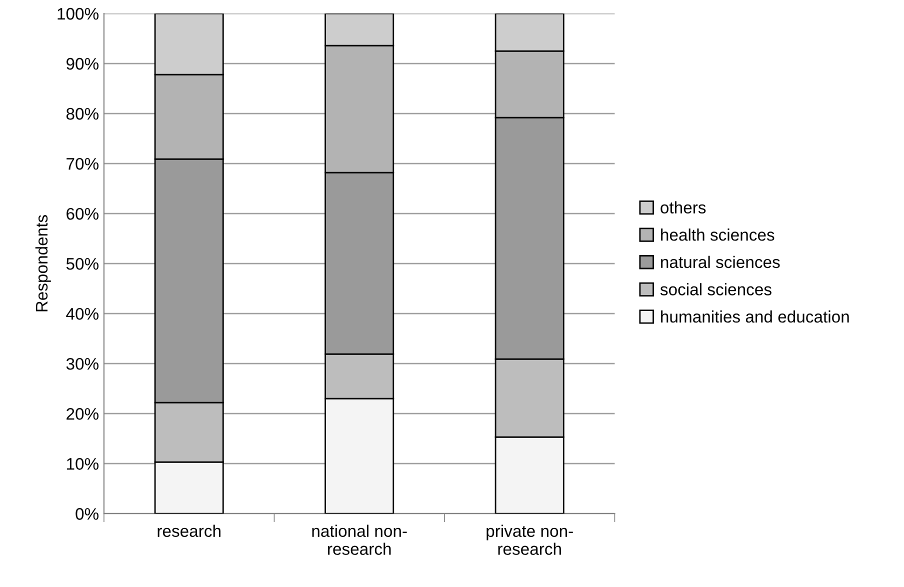  Describe the element at coordinates (683, 207) in the screenshot. I see `legend-label: others` at that location.